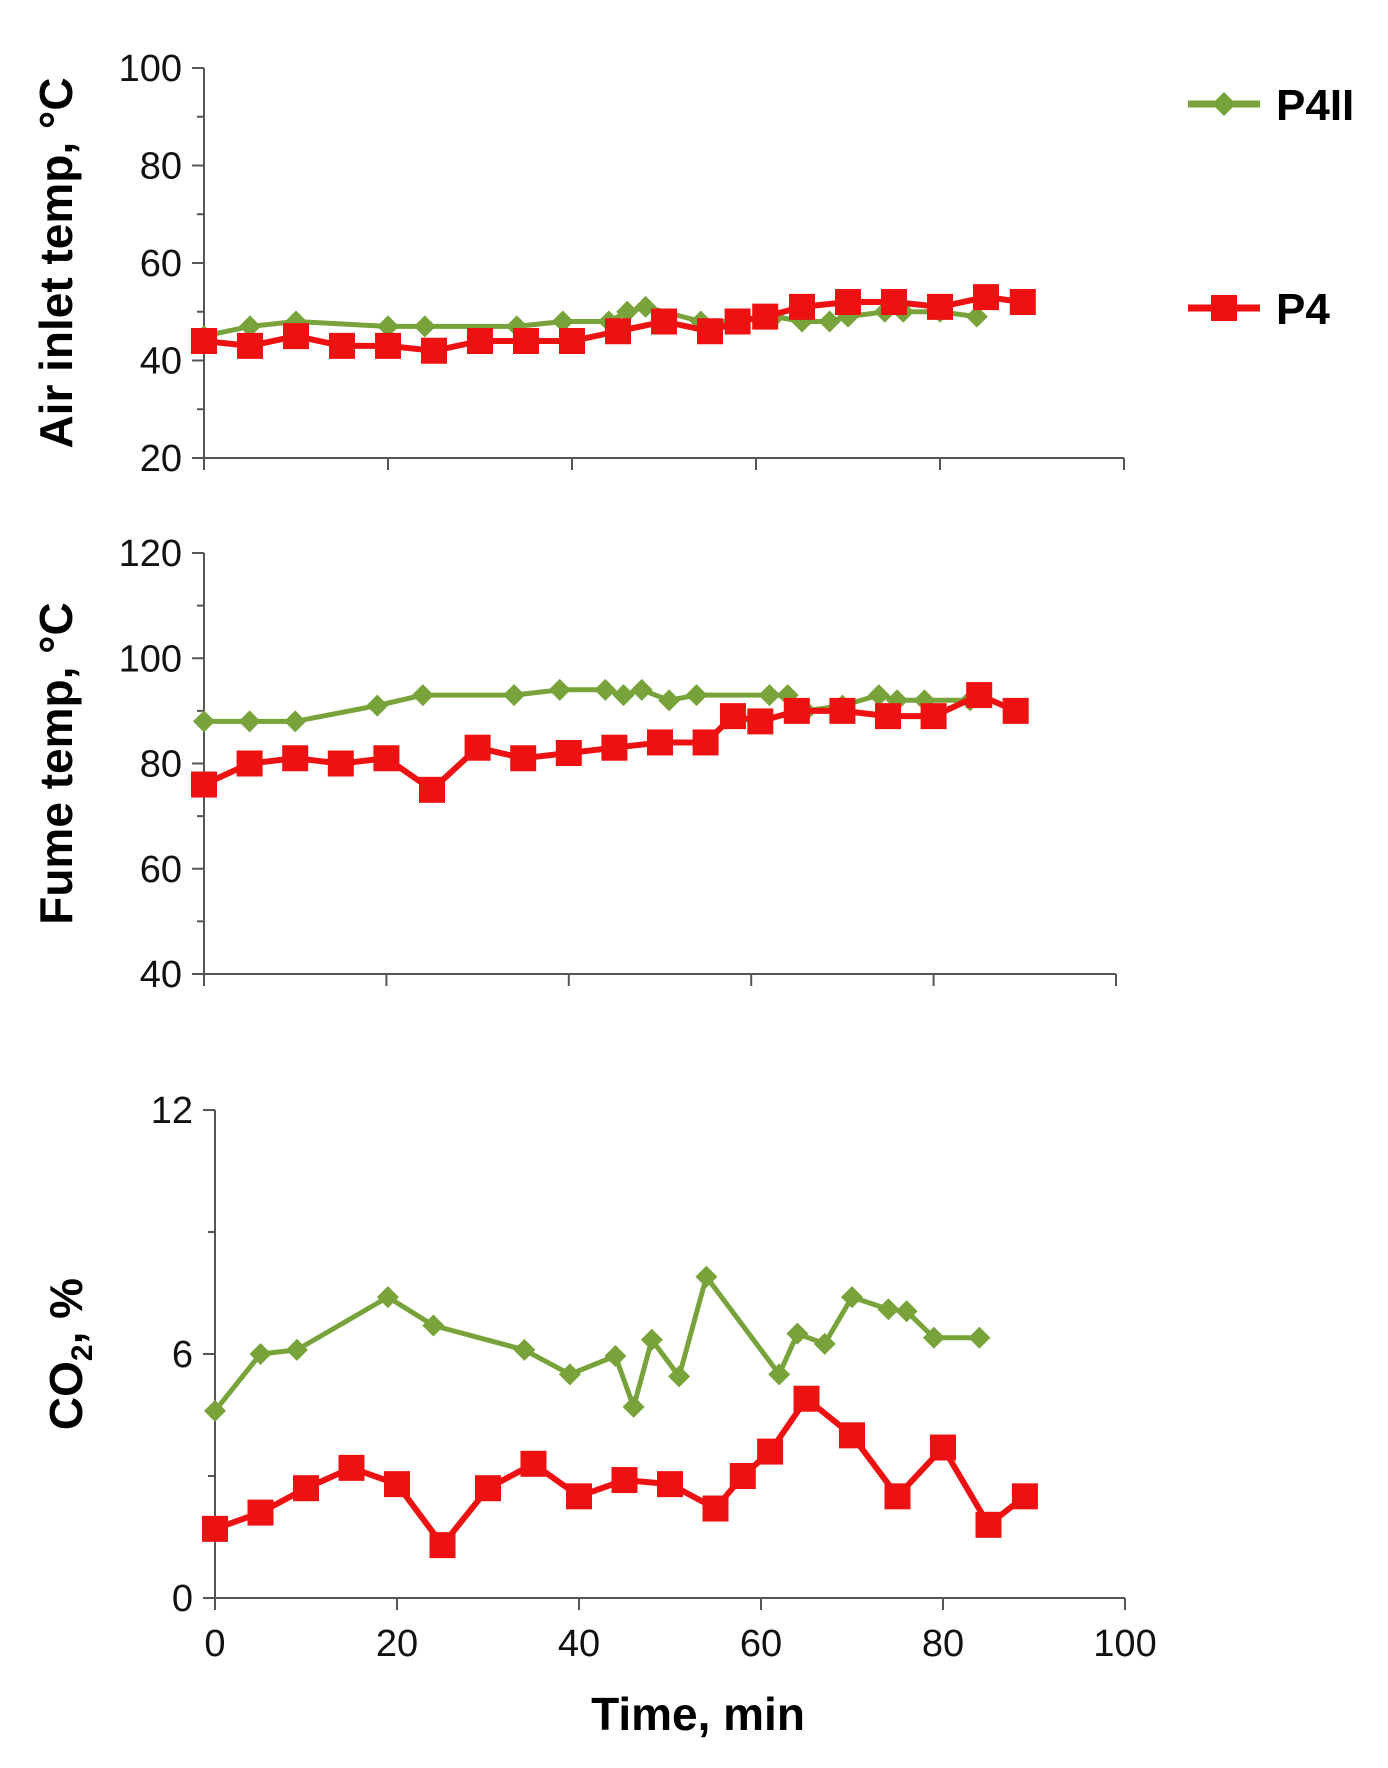 The height and width of the screenshot is (1768, 1388). What do you see at coordinates (1271, 207) in the screenshot?
I see `legend: P4II P4` at bounding box center [1271, 207].